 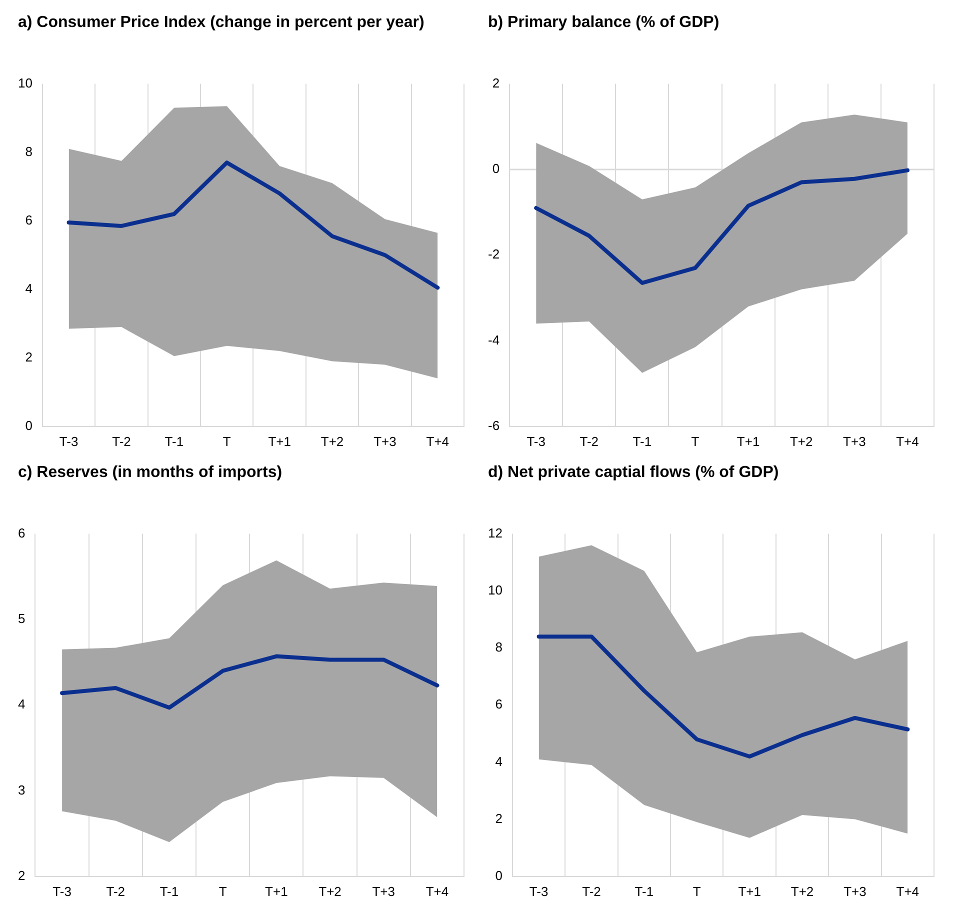 What do you see at coordinates (633, 473) in the screenshot?
I see `chart-title: d) Net private captial flows (% of GDP)` at bounding box center [633, 473].